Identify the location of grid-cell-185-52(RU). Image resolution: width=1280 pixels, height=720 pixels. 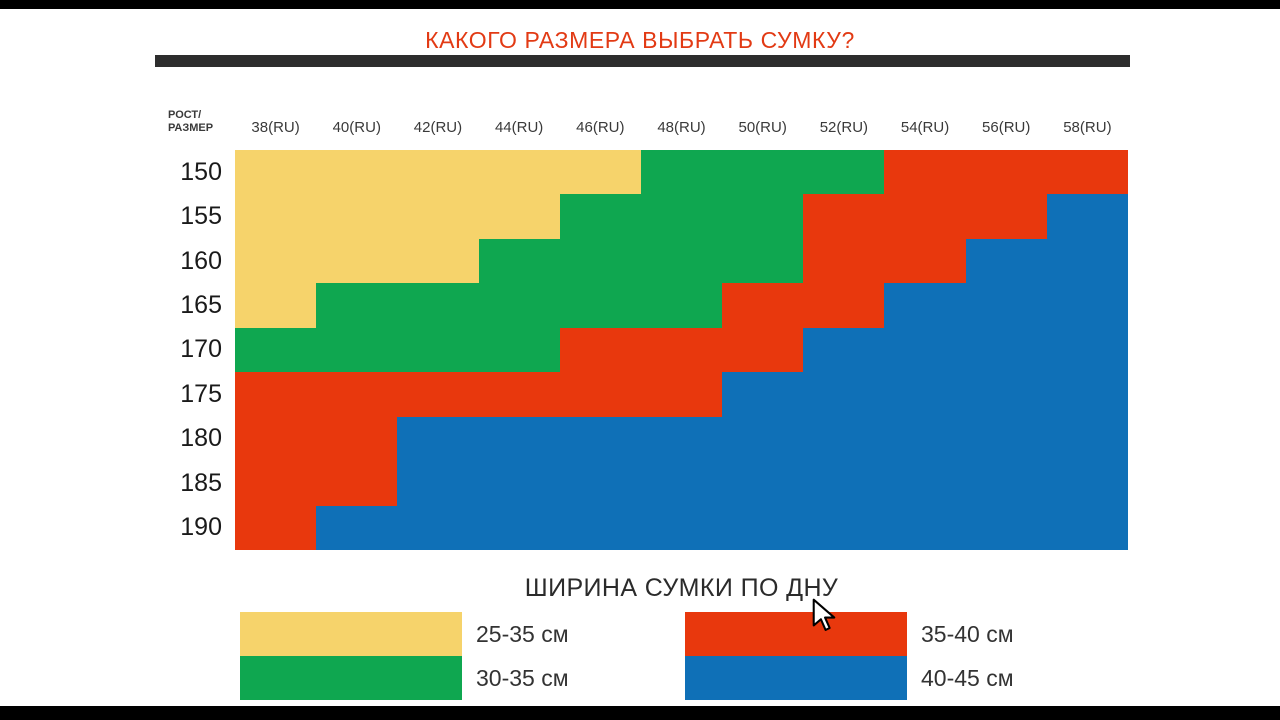
(844, 483).